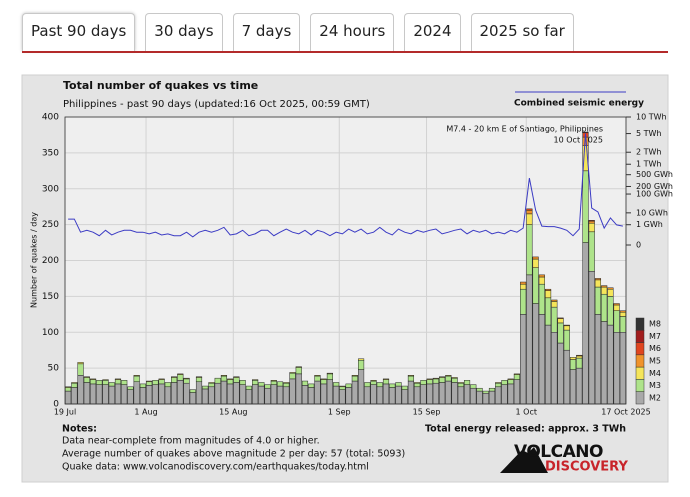 This screenshot has height=497, width=690. What do you see at coordinates (655, 373) in the screenshot?
I see `legend-label: M4` at bounding box center [655, 373].